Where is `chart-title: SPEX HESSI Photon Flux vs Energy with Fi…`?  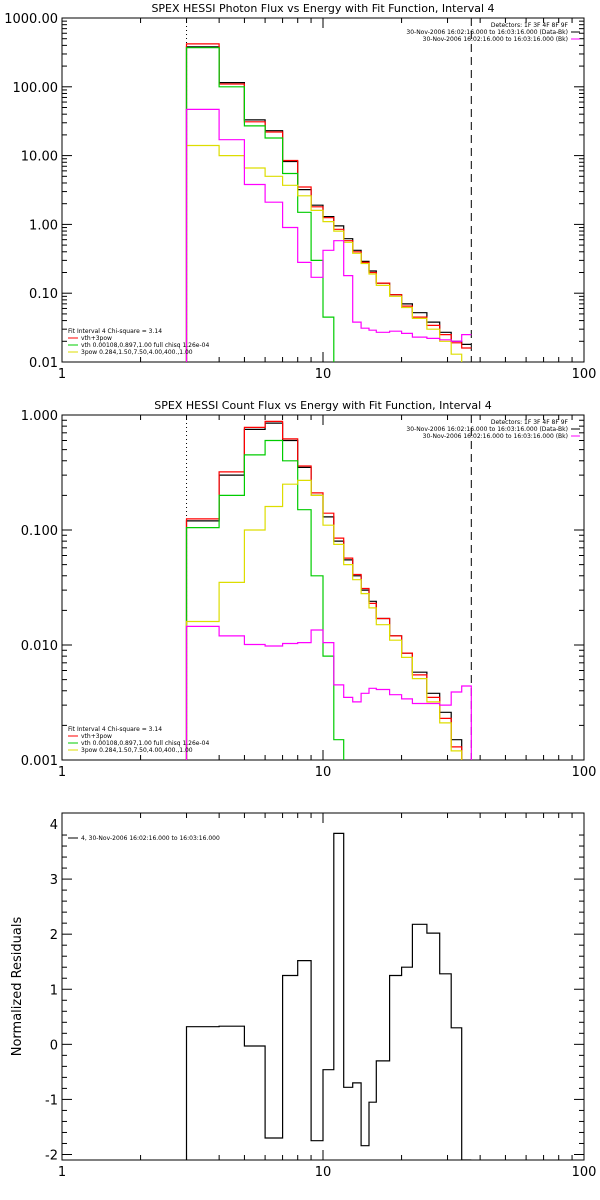
chart-title: SPEX HESSI Photon Flux vs Energy with Fi… is located at coordinates (322, 8).